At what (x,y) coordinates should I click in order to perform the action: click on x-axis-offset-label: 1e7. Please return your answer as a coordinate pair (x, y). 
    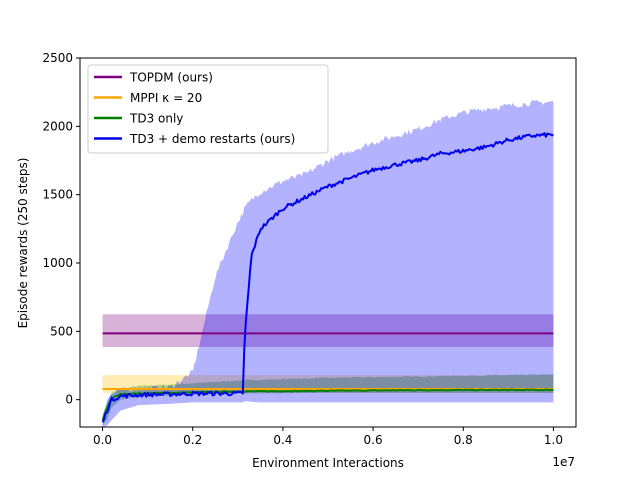
    Looking at the image, I should click on (563, 462).